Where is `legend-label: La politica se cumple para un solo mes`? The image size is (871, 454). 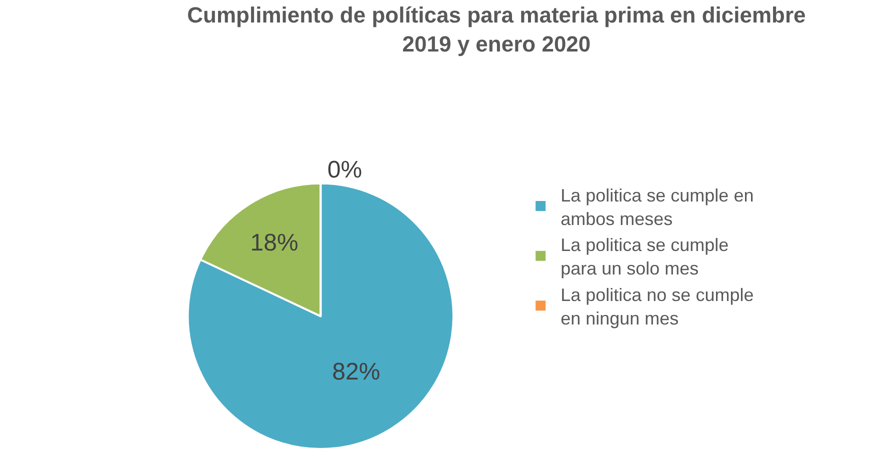
legend-label: La politica se cumple para un solo mes is located at coordinates (644, 257).